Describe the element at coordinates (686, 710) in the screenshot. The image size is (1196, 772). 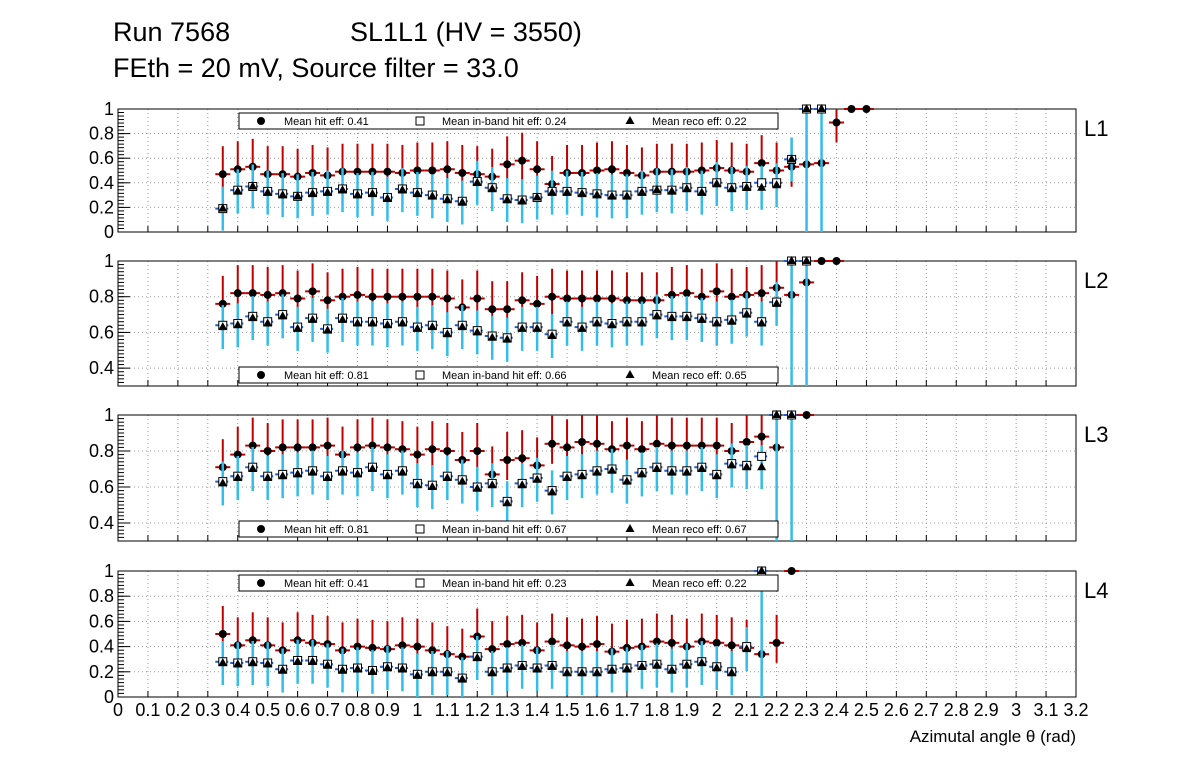
I see `x-tick-label: 1.9` at that location.